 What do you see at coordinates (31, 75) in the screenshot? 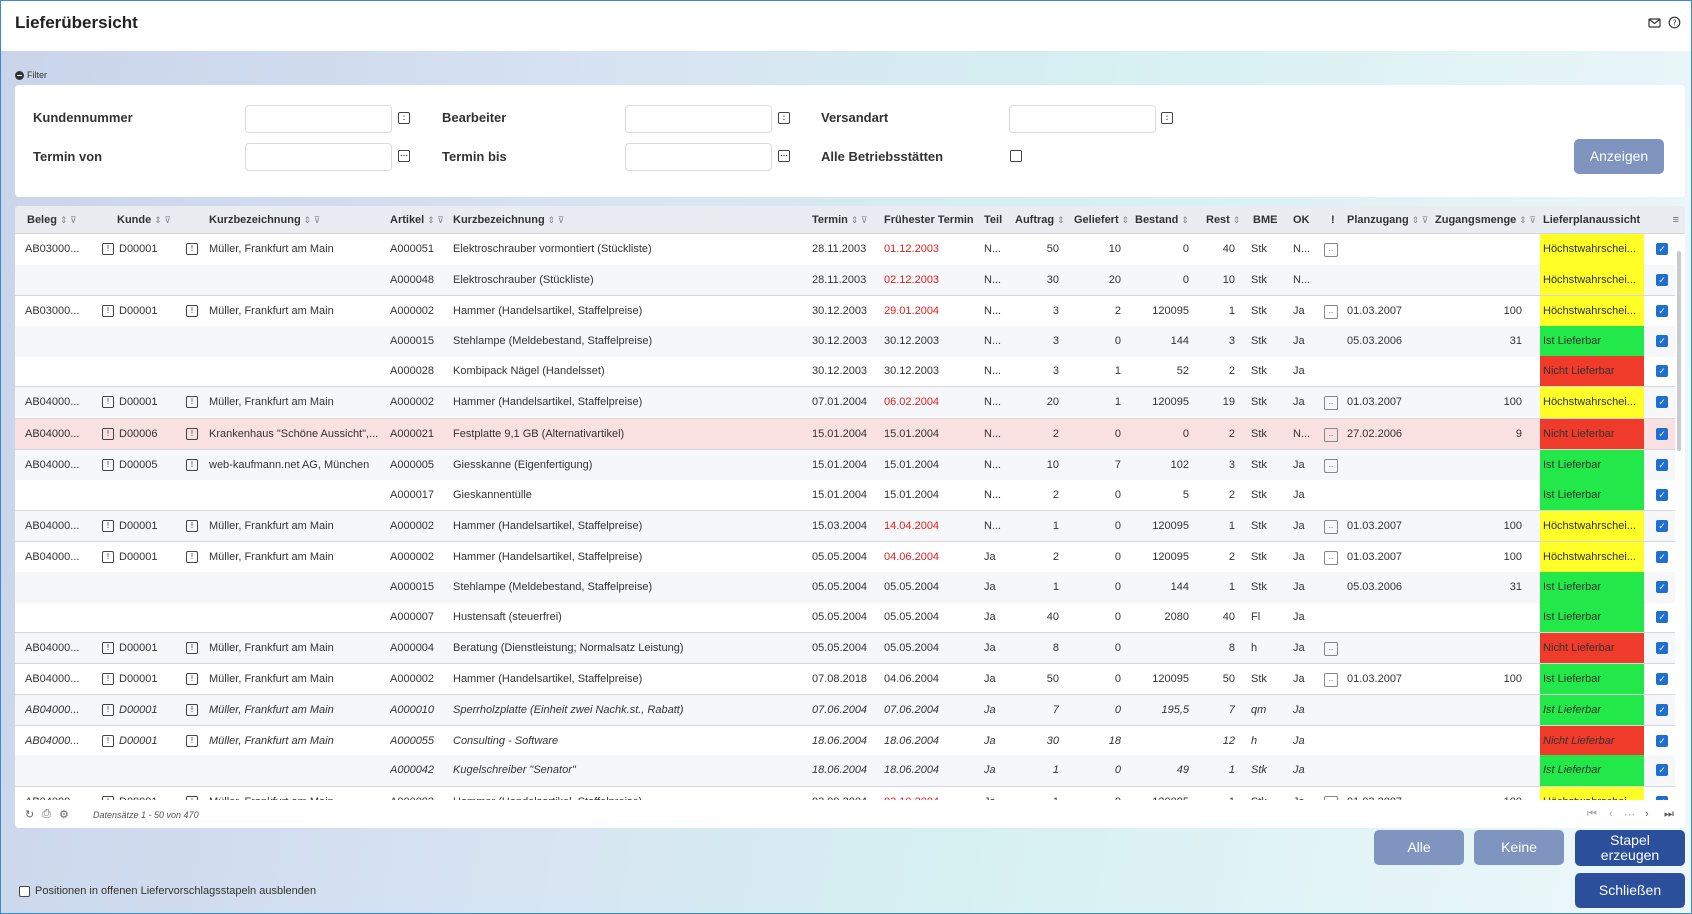
I see `filter-toggle: Filter` at bounding box center [31, 75].